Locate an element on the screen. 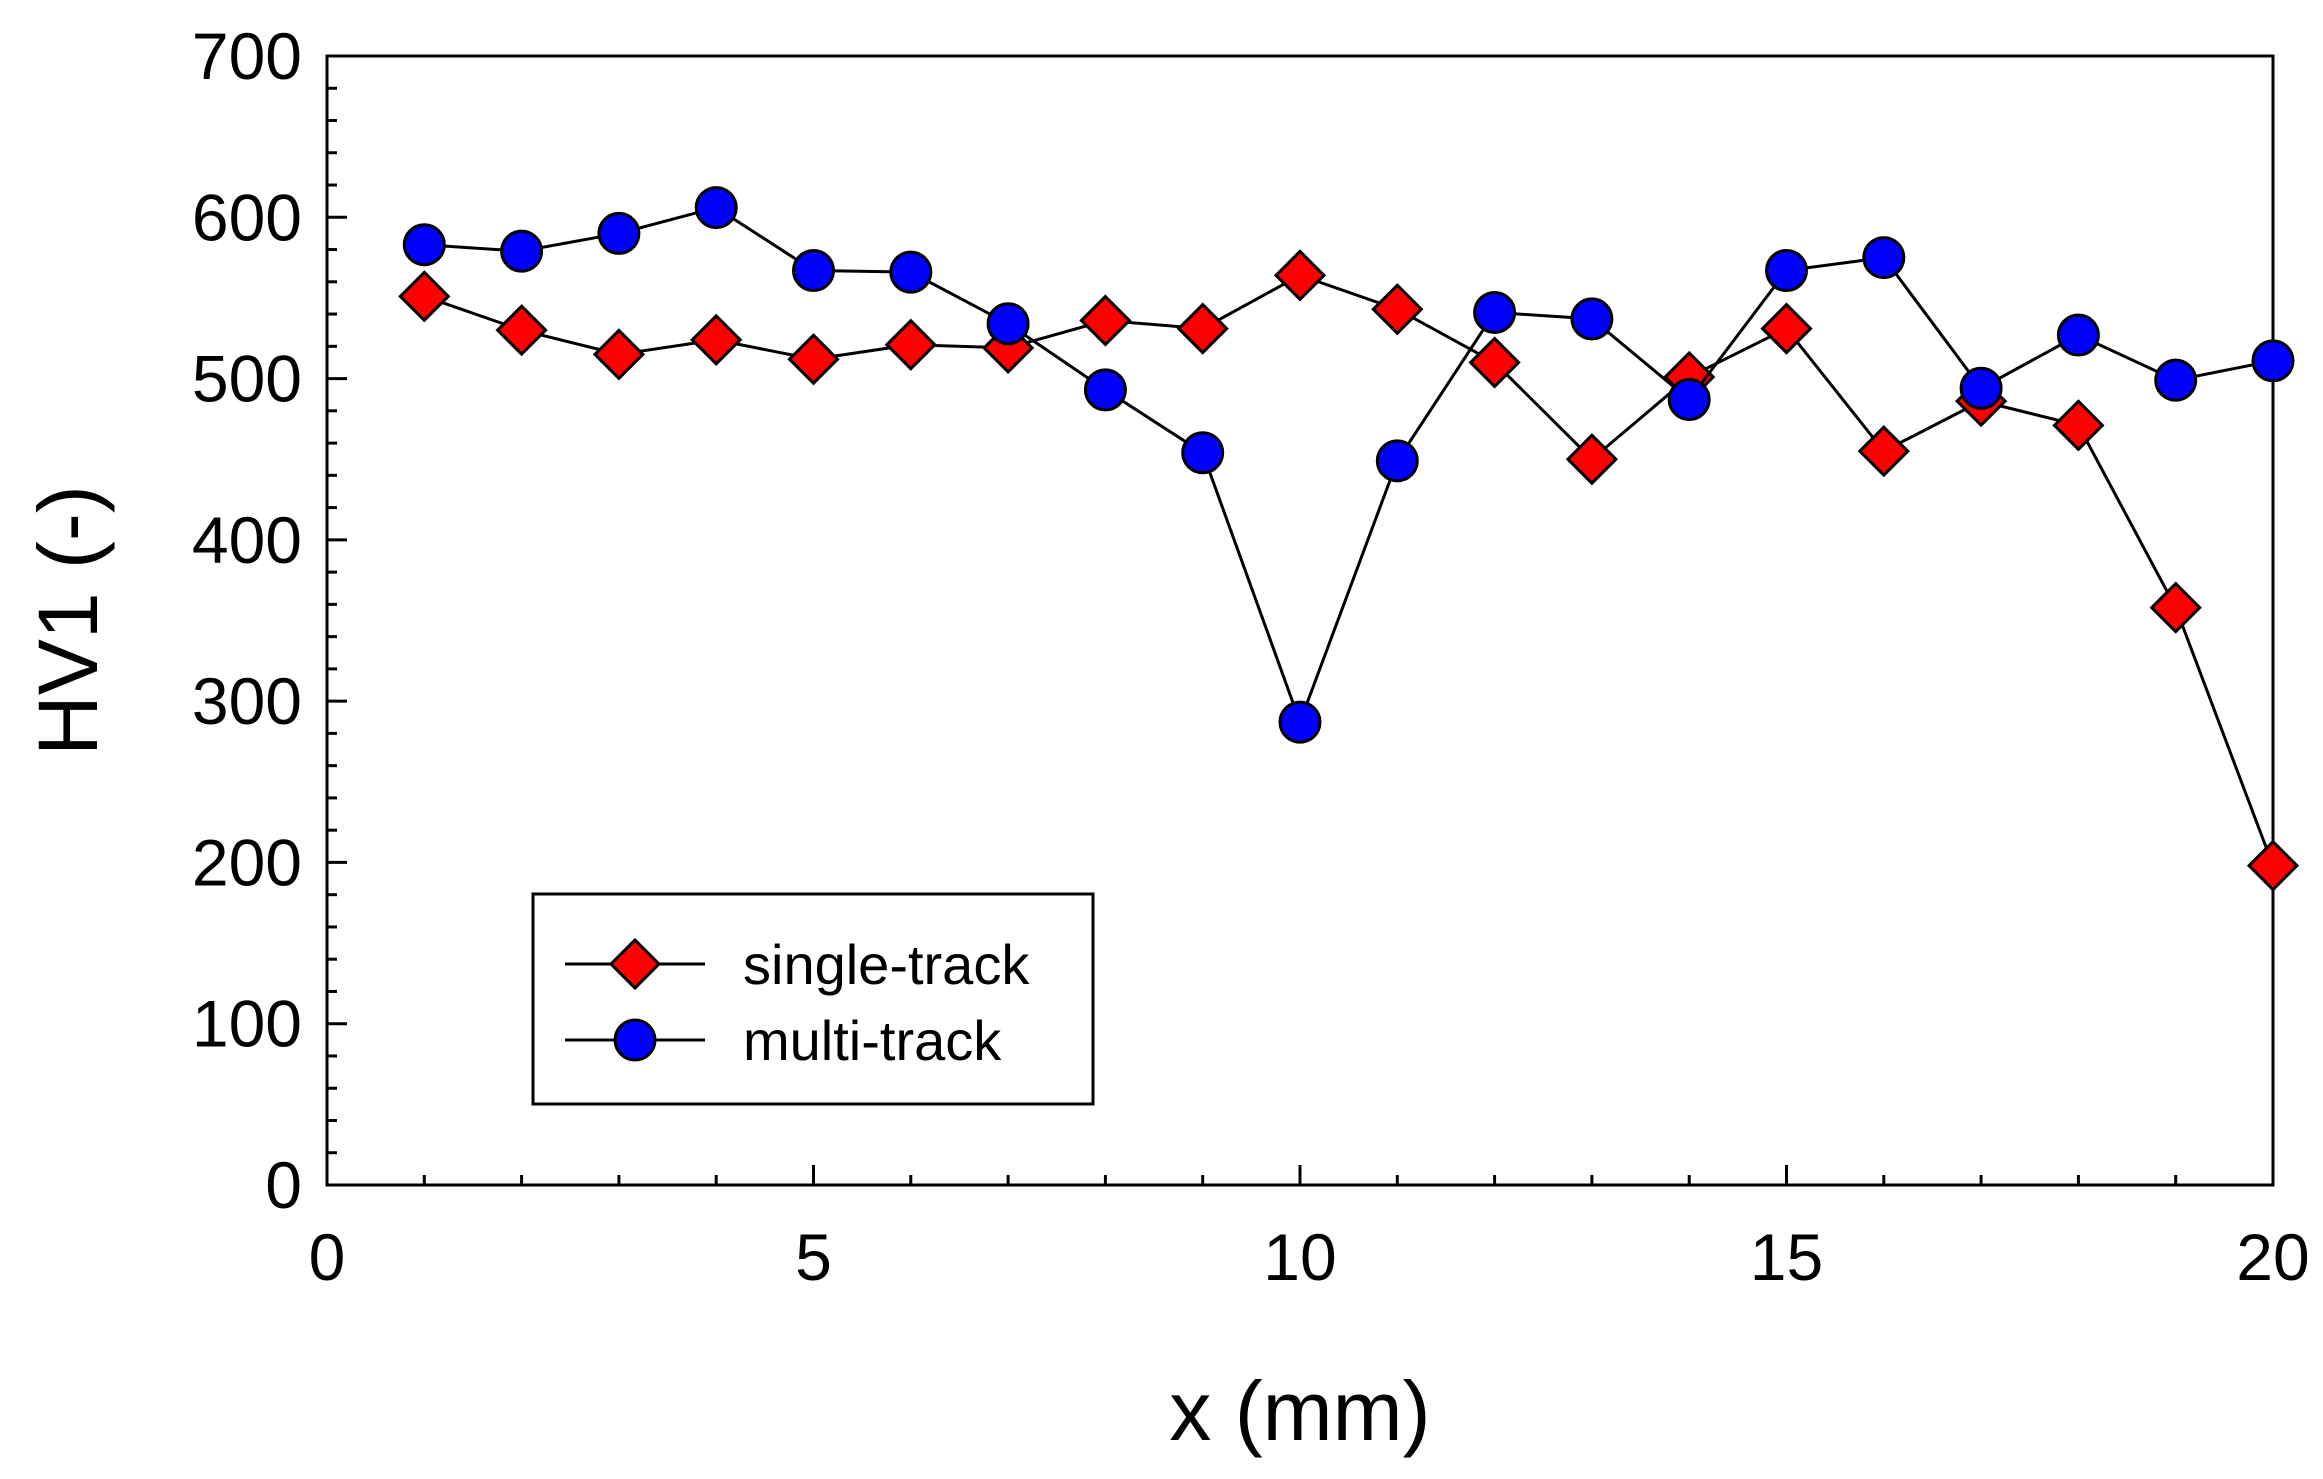 The width and height of the screenshot is (2323, 1479). y-tick-label: 400 is located at coordinates (247, 540).